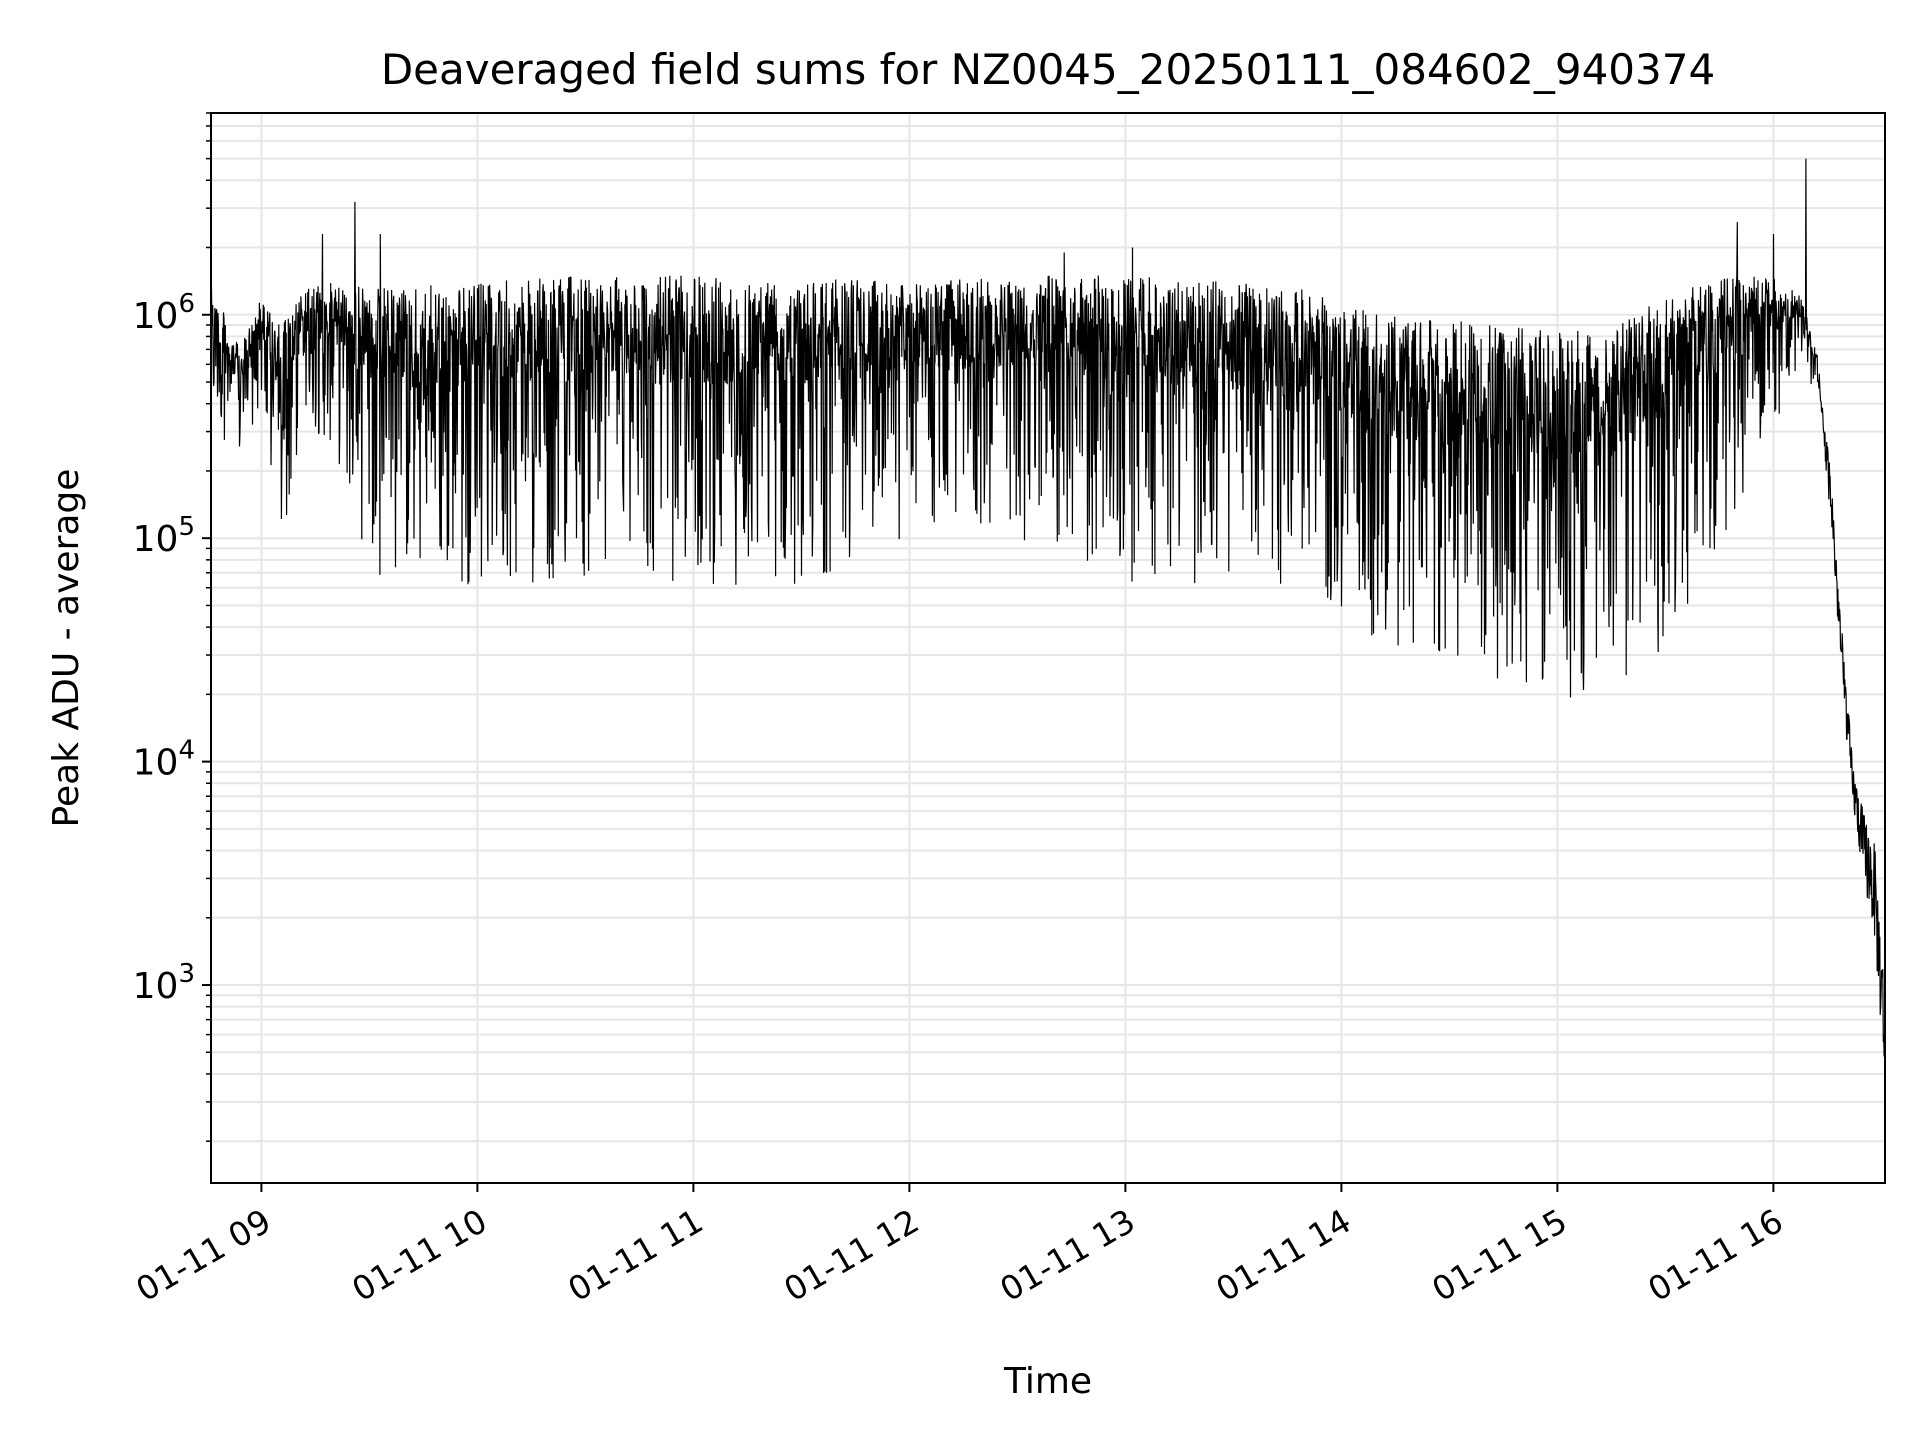  Describe the element at coordinates (164, 760) in the screenshot. I see `y-tick-label: 10⁴` at that location.